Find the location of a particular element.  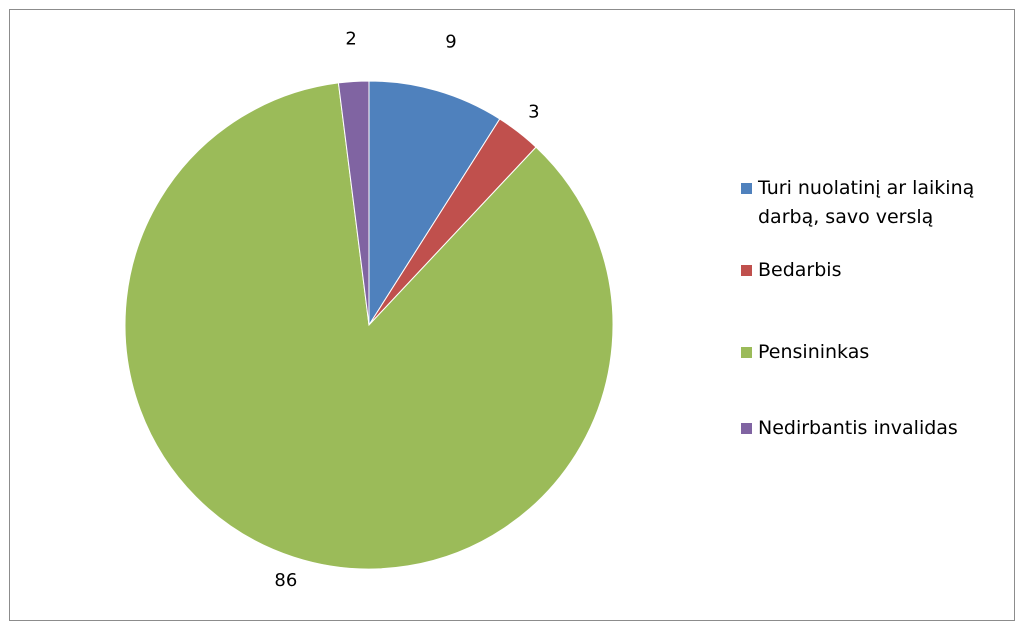

data-label-employed: 9 is located at coordinates (450, 42).